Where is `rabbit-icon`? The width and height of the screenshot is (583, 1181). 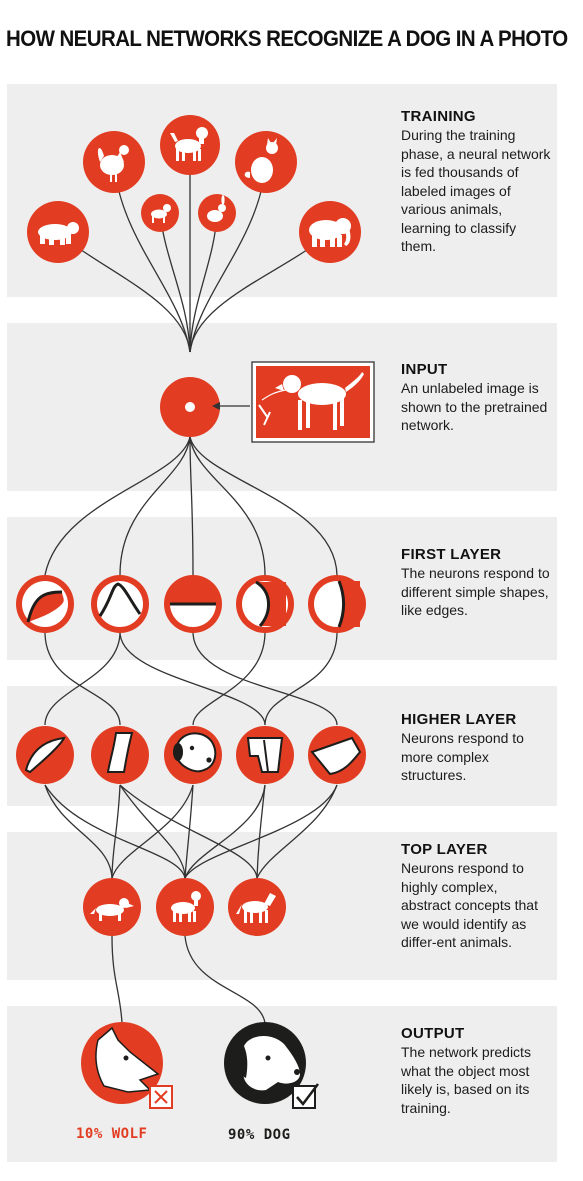 rabbit-icon is located at coordinates (216, 208).